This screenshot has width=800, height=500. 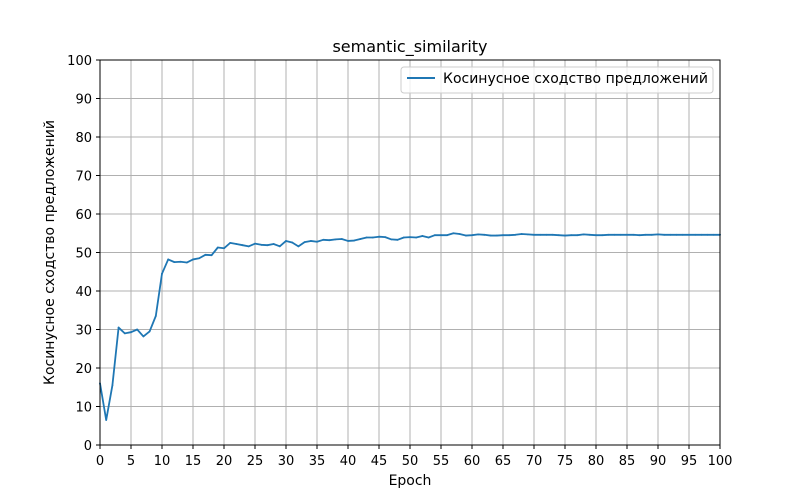 What do you see at coordinates (83, 292) in the screenshot?
I see `y-tick-label: 40` at bounding box center [83, 292].